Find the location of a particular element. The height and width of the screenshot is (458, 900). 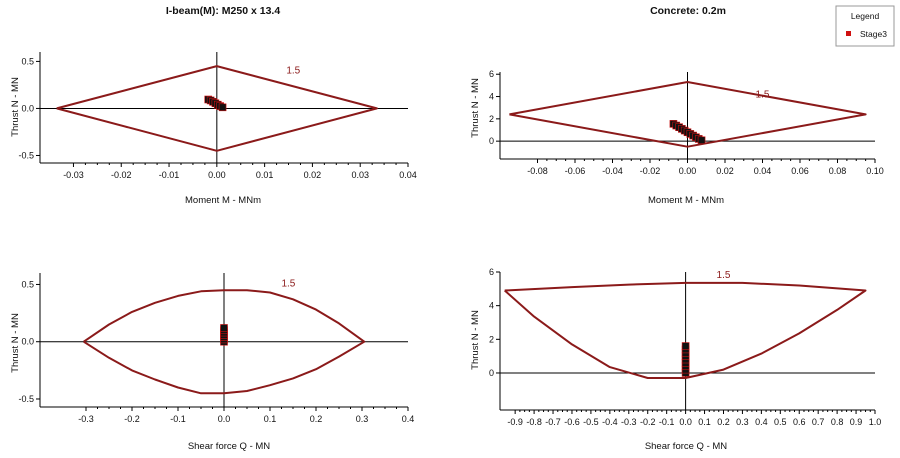

x-tick-label: 0.9 is located at coordinates (856, 422).